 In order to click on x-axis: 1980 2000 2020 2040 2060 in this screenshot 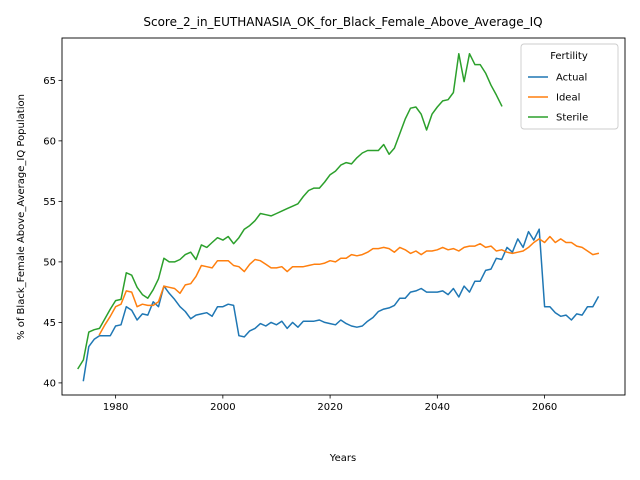, I will do `click(330, 404)`.